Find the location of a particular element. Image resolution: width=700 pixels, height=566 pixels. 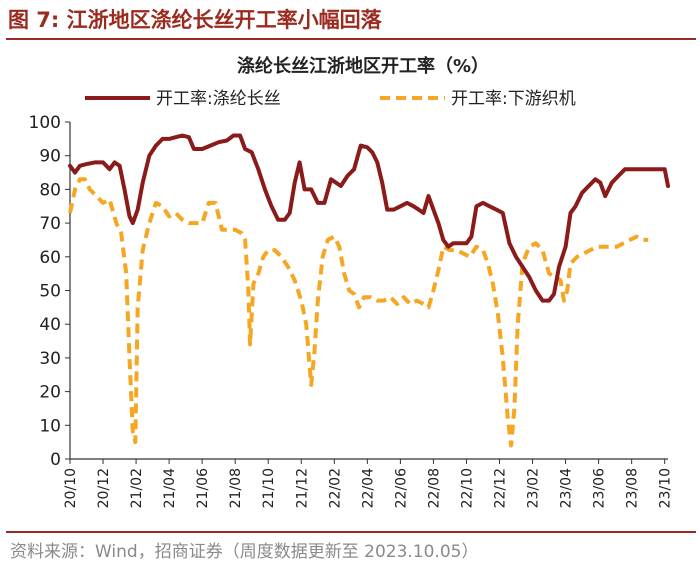

legend: 开工率:涤纶长丝 开工率:下游织机 is located at coordinates (330, 99).